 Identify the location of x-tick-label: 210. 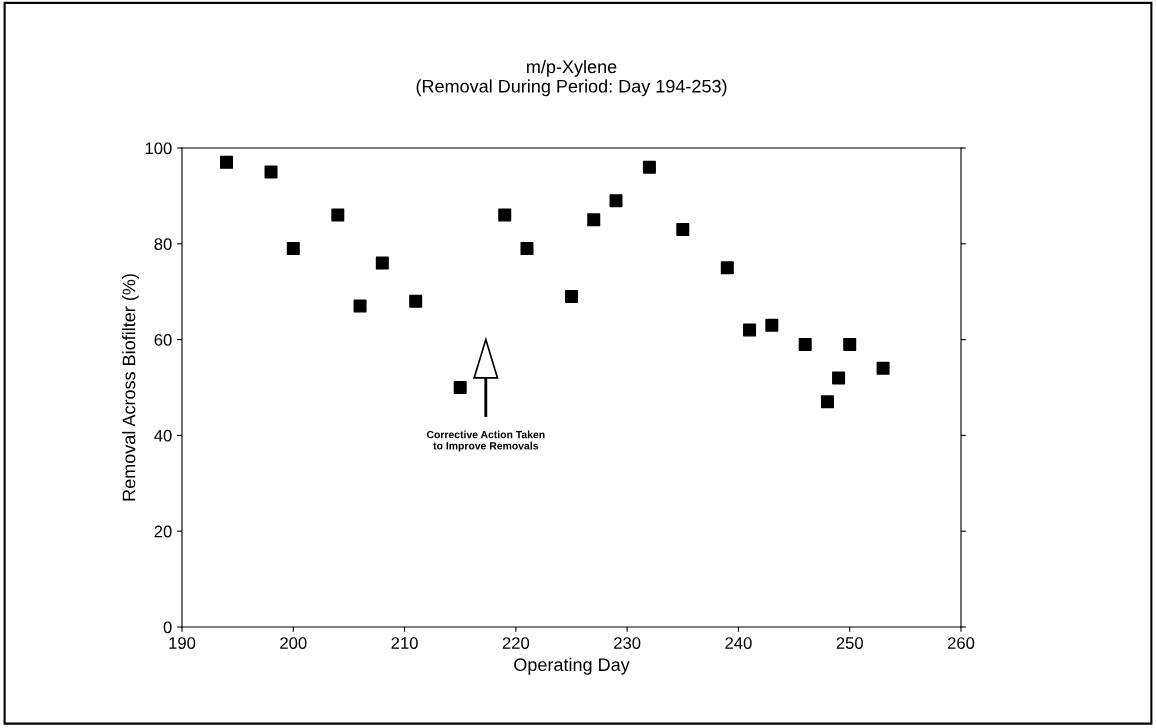
(404, 643).